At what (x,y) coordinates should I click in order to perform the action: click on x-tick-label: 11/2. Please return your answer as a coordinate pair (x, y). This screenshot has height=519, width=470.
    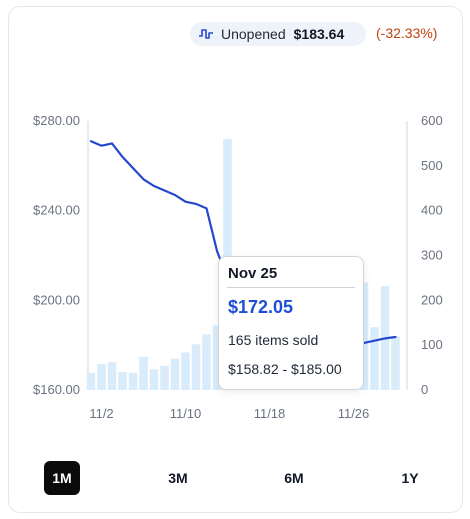
    Looking at the image, I should click on (101, 413).